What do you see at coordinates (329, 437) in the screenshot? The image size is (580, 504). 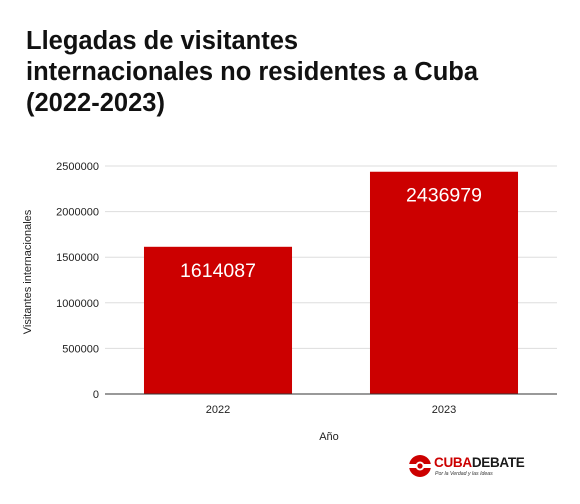 I see `x-axis-label: Año` at bounding box center [329, 437].